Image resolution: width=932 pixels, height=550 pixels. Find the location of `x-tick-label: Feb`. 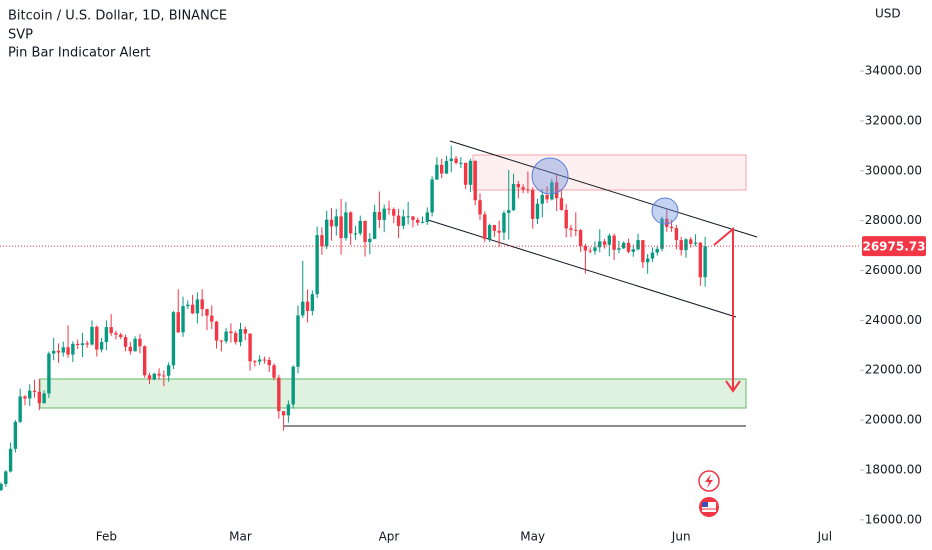

x-tick-label: Feb is located at coordinates (106, 537).